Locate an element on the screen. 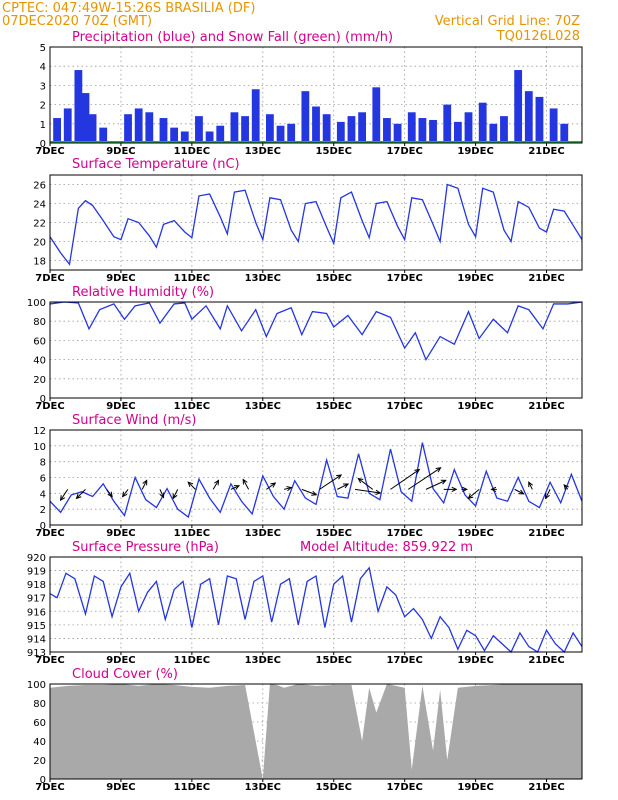 The width and height of the screenshot is (618, 800). y-tick-label: 918 is located at coordinates (36, 585).